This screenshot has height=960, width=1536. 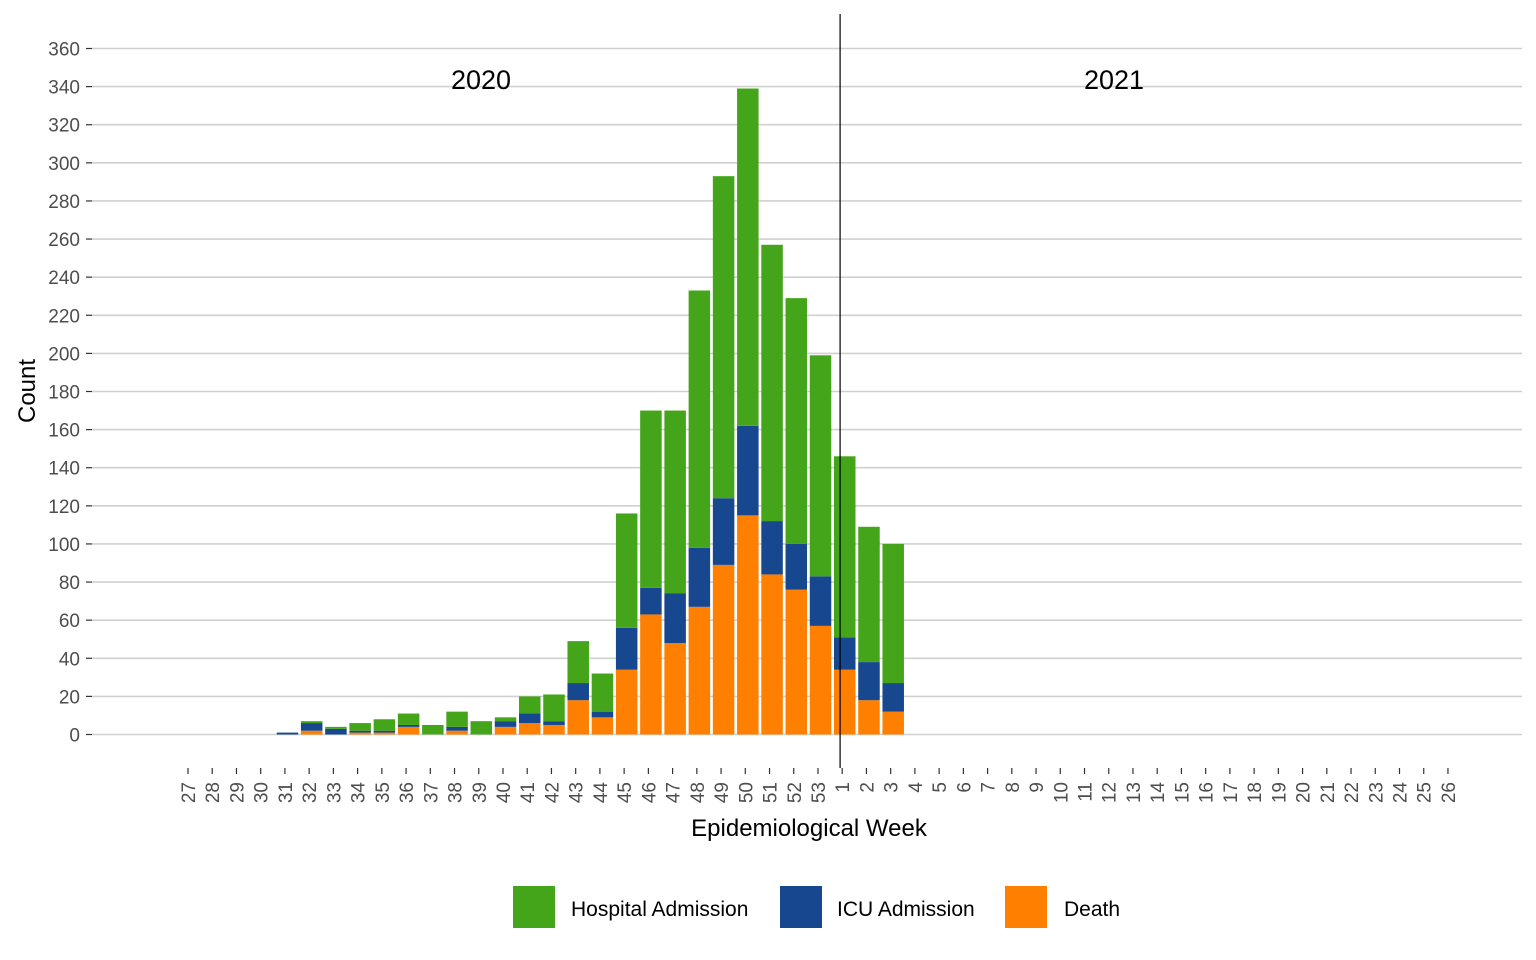 What do you see at coordinates (771, 792) in the screenshot?
I see `x-tick-label: 51` at bounding box center [771, 792].